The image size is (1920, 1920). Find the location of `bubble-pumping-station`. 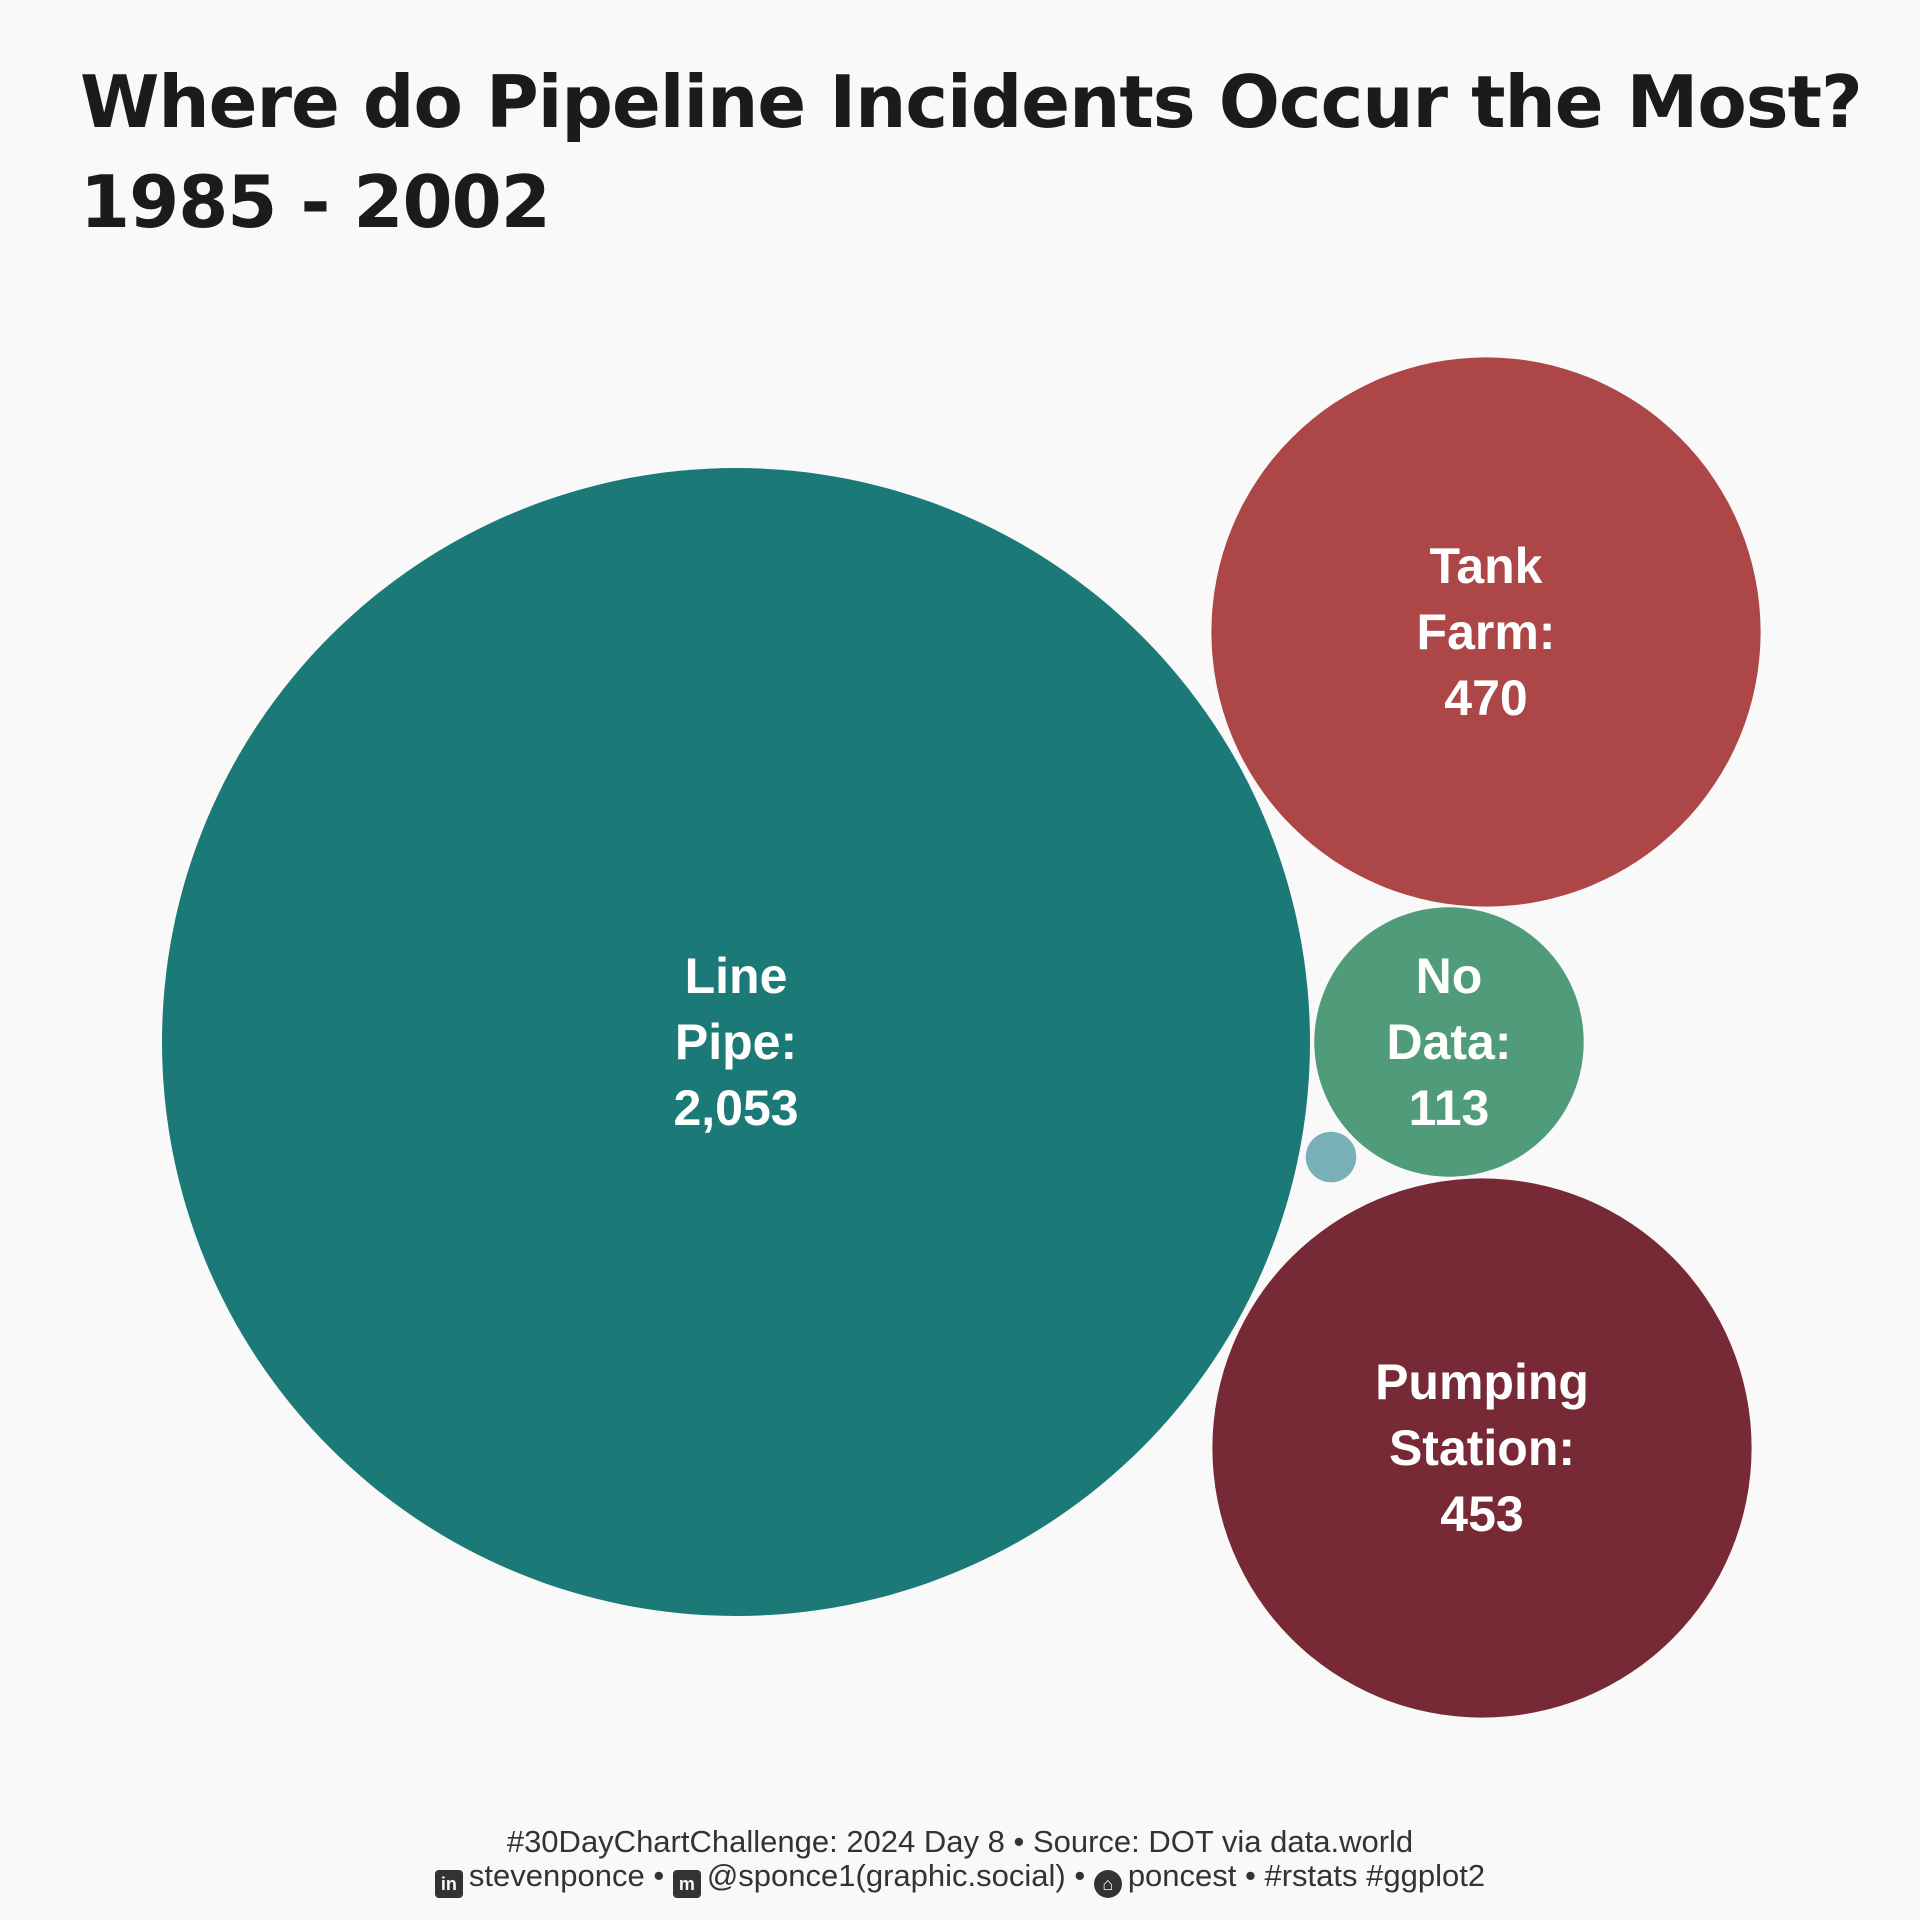

bubble-pumping-station is located at coordinates (1482, 1448).